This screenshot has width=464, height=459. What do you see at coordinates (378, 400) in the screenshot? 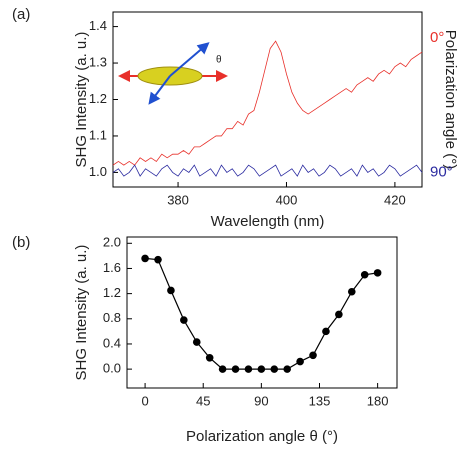
I see `x-tick-label: 180` at bounding box center [378, 400].